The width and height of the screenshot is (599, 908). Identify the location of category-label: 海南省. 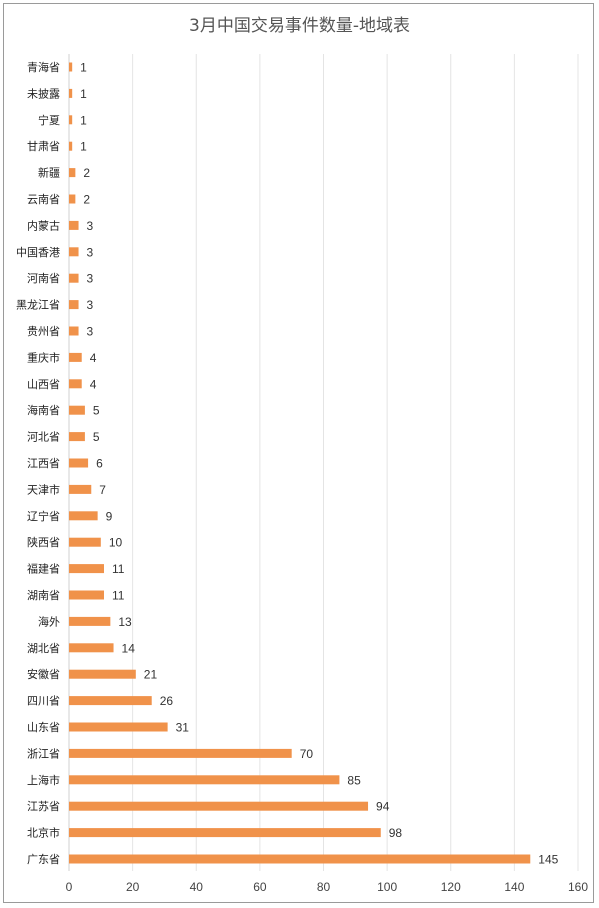
(43, 410).